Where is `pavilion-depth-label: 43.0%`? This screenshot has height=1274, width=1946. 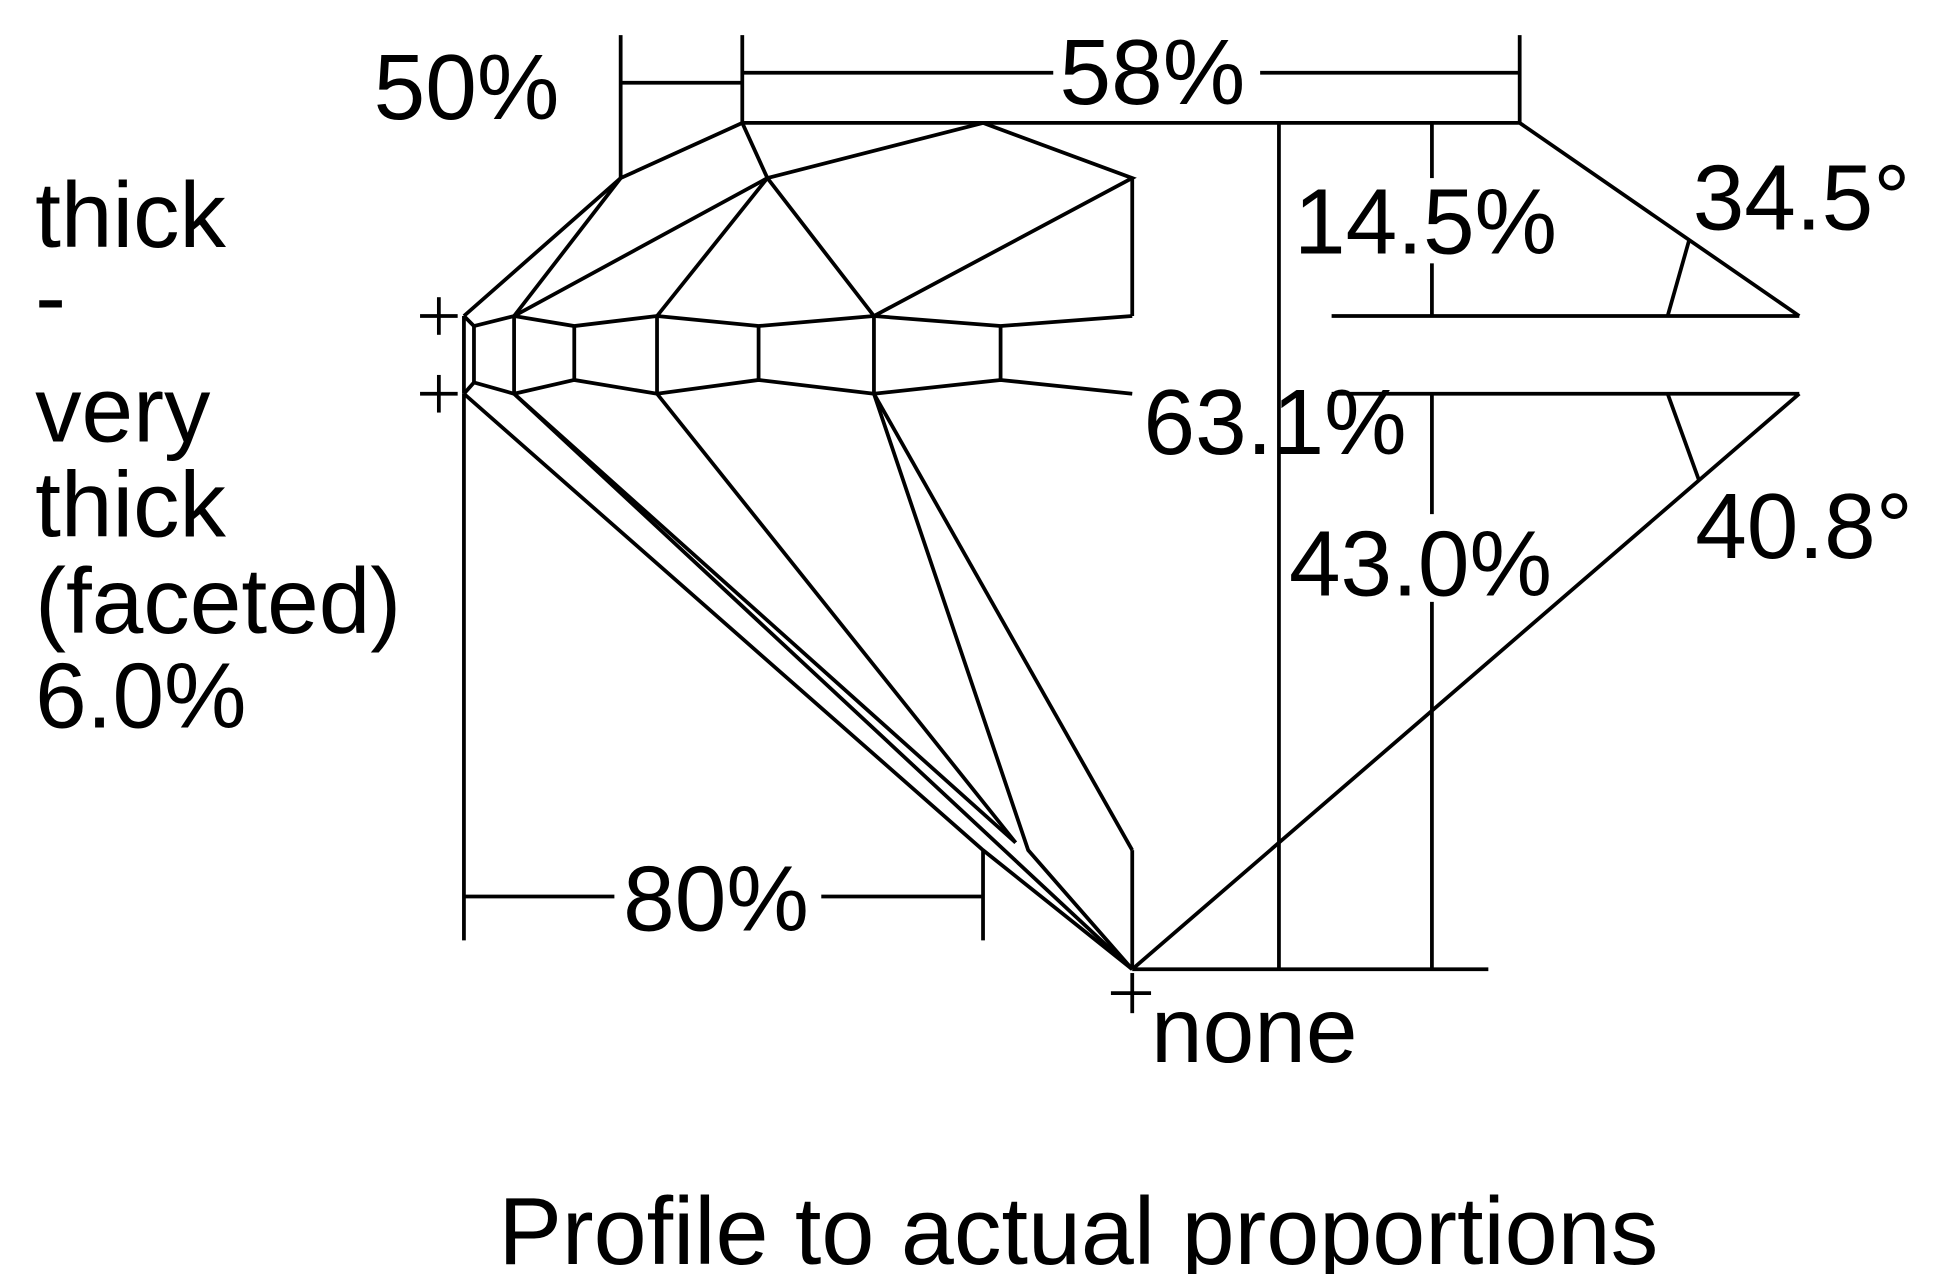
pavilion-depth-label: 43.0% is located at coordinates (1420, 564).